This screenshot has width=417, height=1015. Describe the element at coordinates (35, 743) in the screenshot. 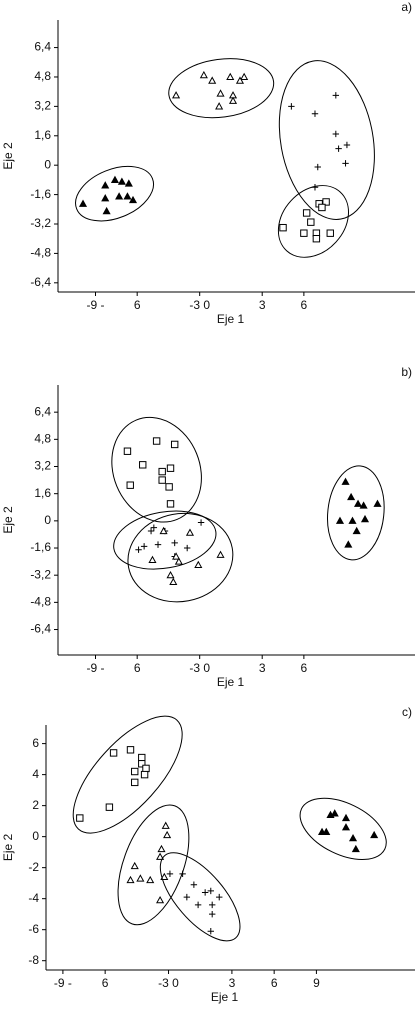

I see `y-tick-label: 6` at that location.